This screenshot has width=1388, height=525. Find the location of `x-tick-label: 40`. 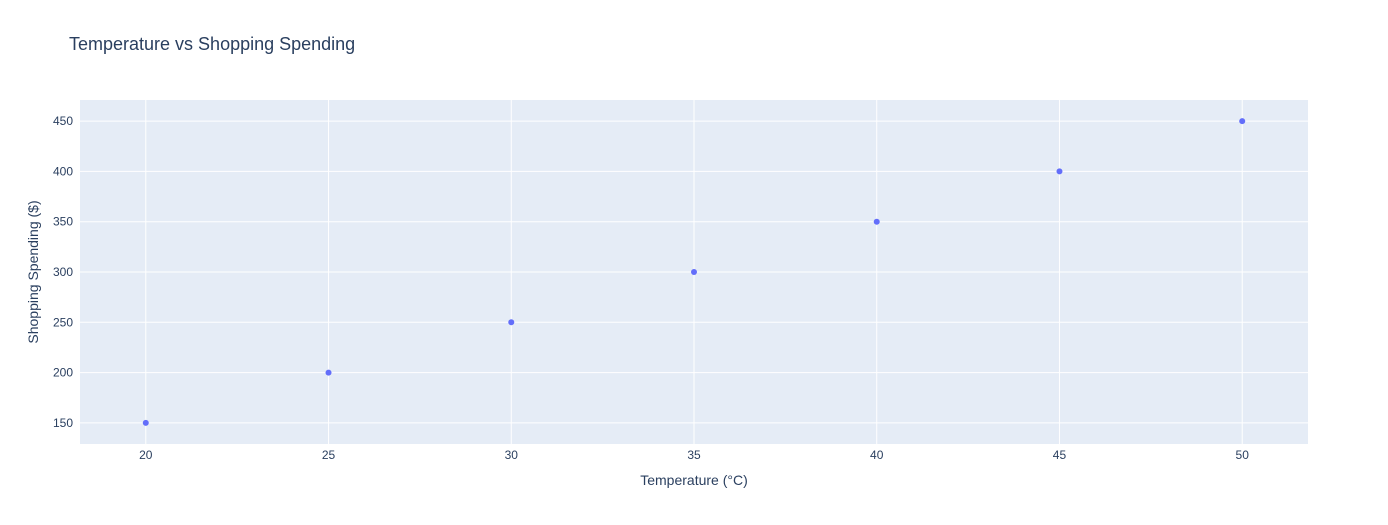

x-tick-label: 40 is located at coordinates (877, 455).